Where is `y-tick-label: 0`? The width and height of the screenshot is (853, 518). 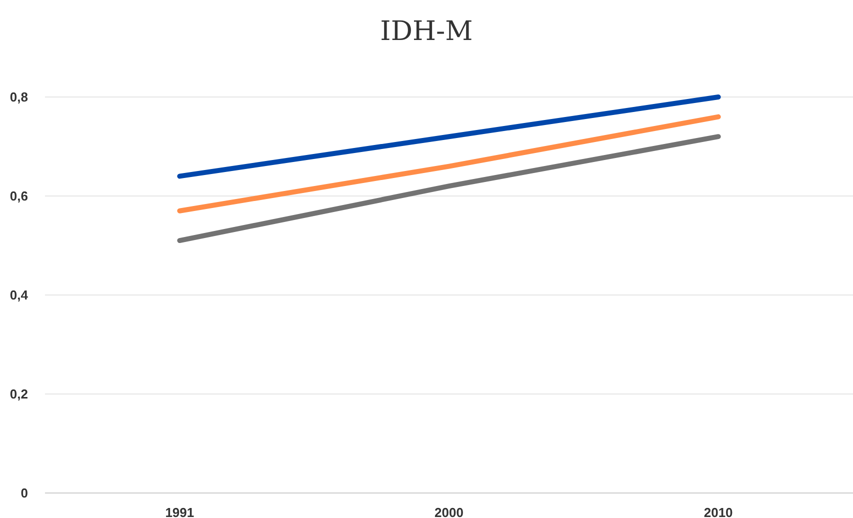
y-tick-label: 0 is located at coordinates (24, 493).